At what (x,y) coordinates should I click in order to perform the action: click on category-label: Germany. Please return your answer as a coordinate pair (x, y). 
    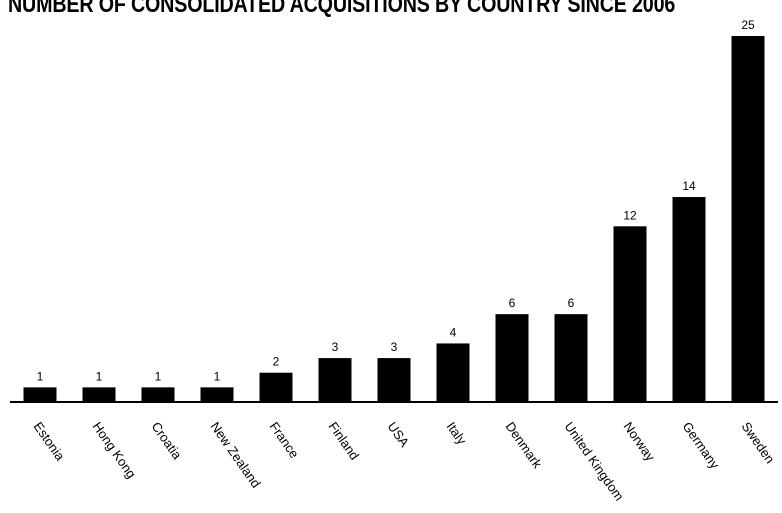
    Looking at the image, I should click on (701, 445).